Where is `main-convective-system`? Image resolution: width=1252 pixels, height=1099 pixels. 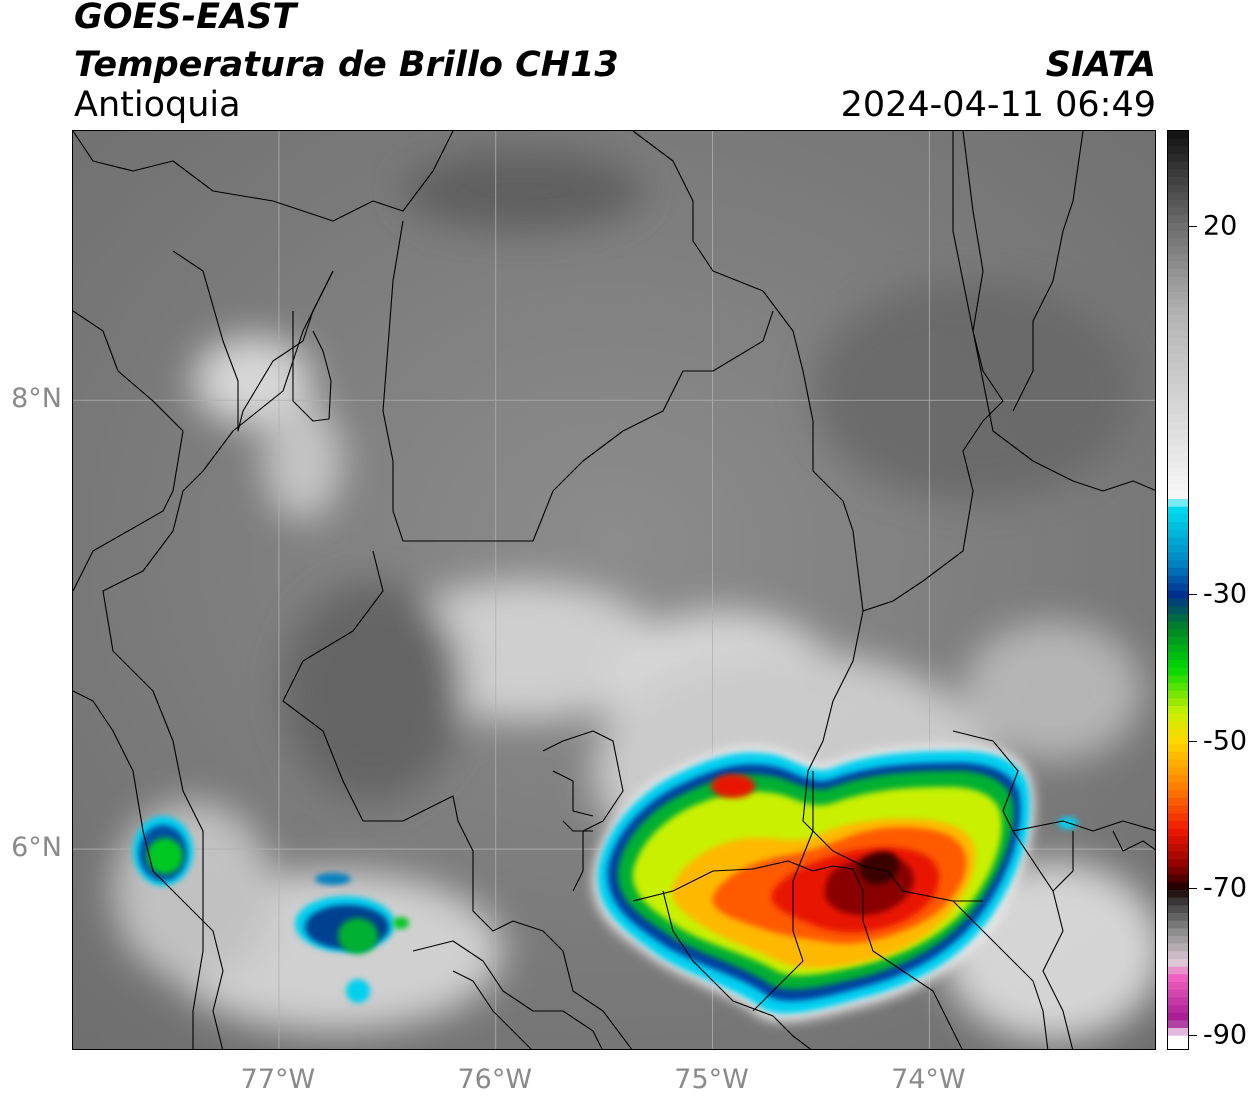 main-convective-system is located at coordinates (813, 883).